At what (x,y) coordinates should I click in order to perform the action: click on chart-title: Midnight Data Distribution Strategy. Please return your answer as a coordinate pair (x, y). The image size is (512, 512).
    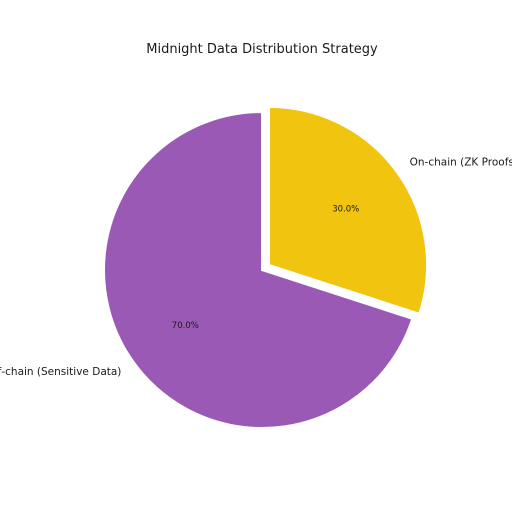
    Looking at the image, I should click on (262, 49).